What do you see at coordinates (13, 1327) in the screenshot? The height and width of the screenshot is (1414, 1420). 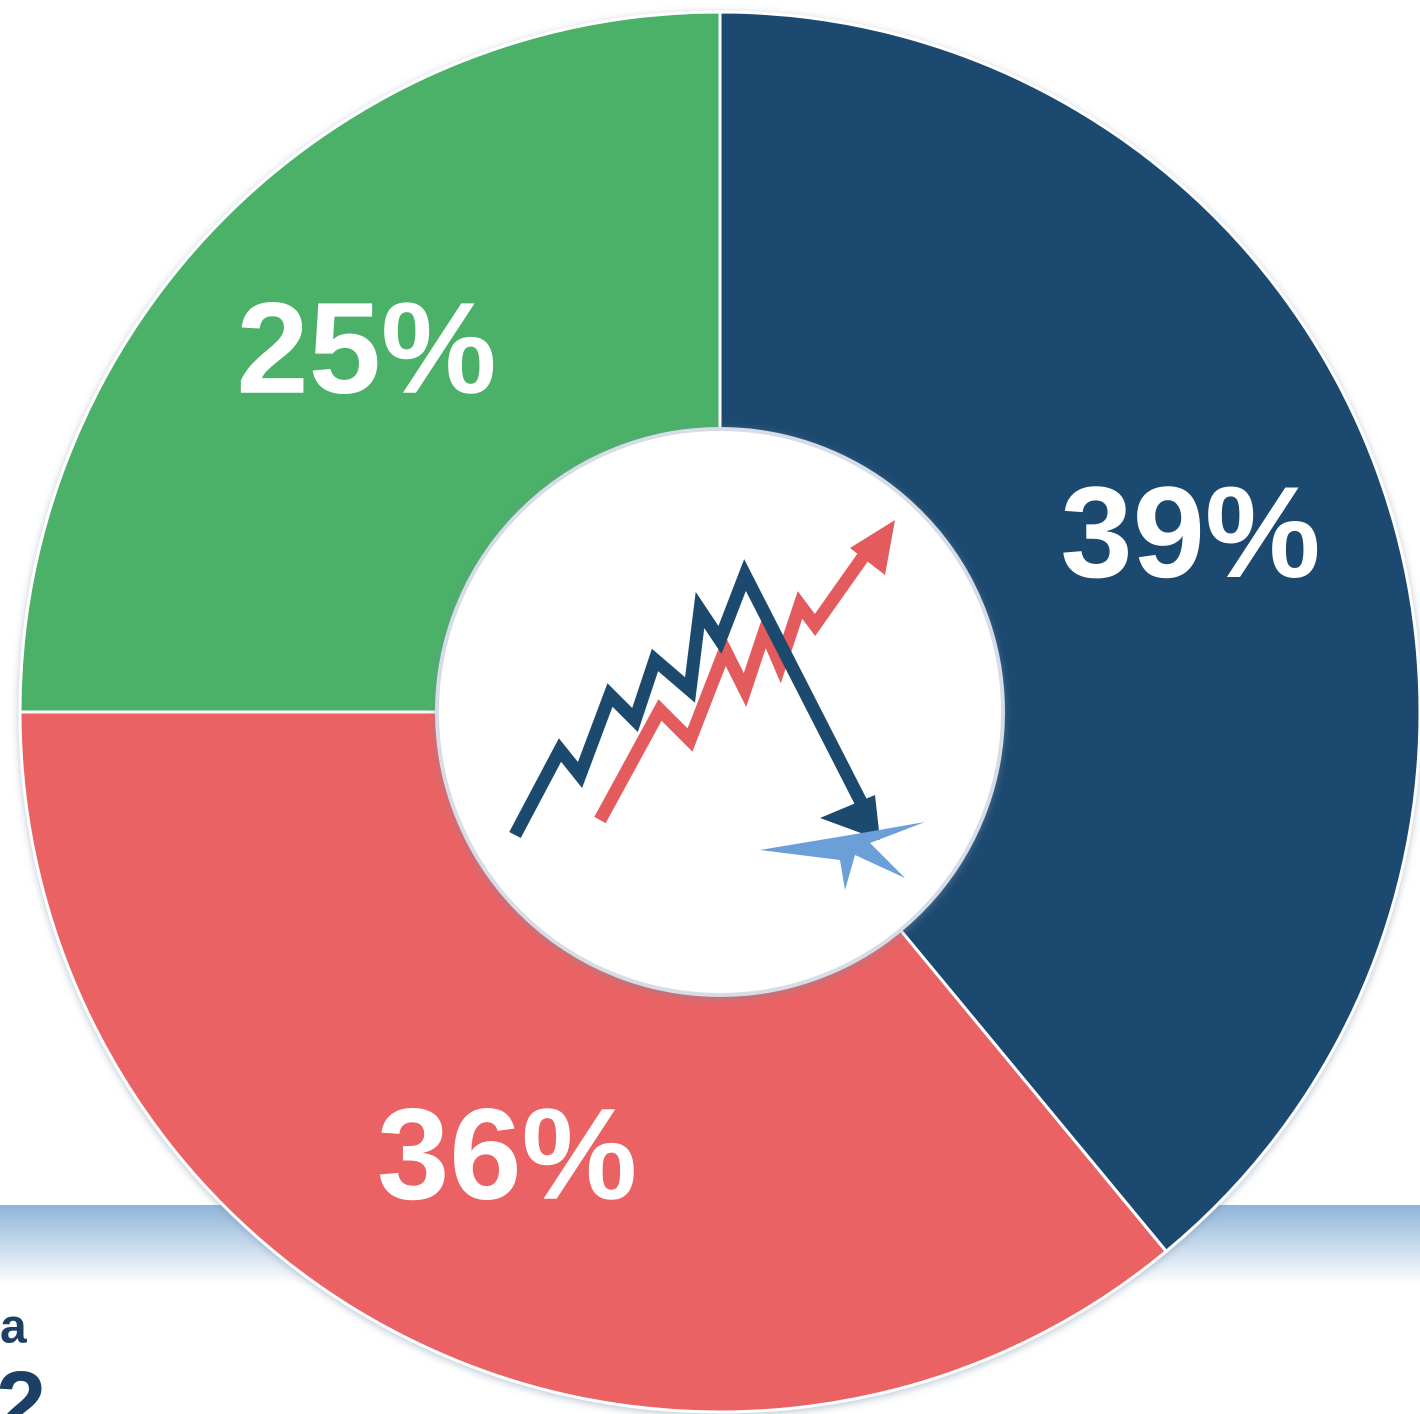 I see `caption-fragment: a` at bounding box center [13, 1327].